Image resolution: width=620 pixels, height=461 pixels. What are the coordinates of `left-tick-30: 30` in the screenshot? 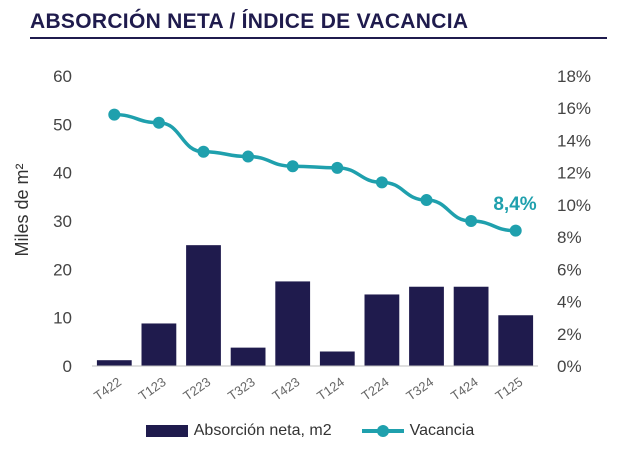 It's located at (62, 221).